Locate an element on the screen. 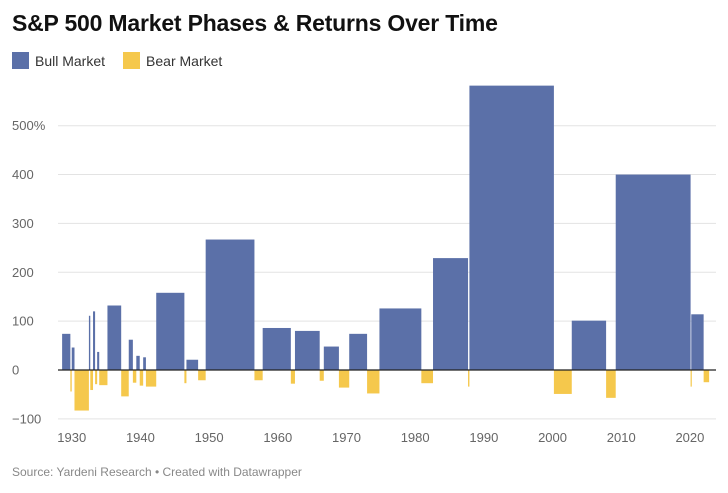 The height and width of the screenshot is (493, 728). chart-legend: Bull Market Bear Market is located at coordinates (126, 60).